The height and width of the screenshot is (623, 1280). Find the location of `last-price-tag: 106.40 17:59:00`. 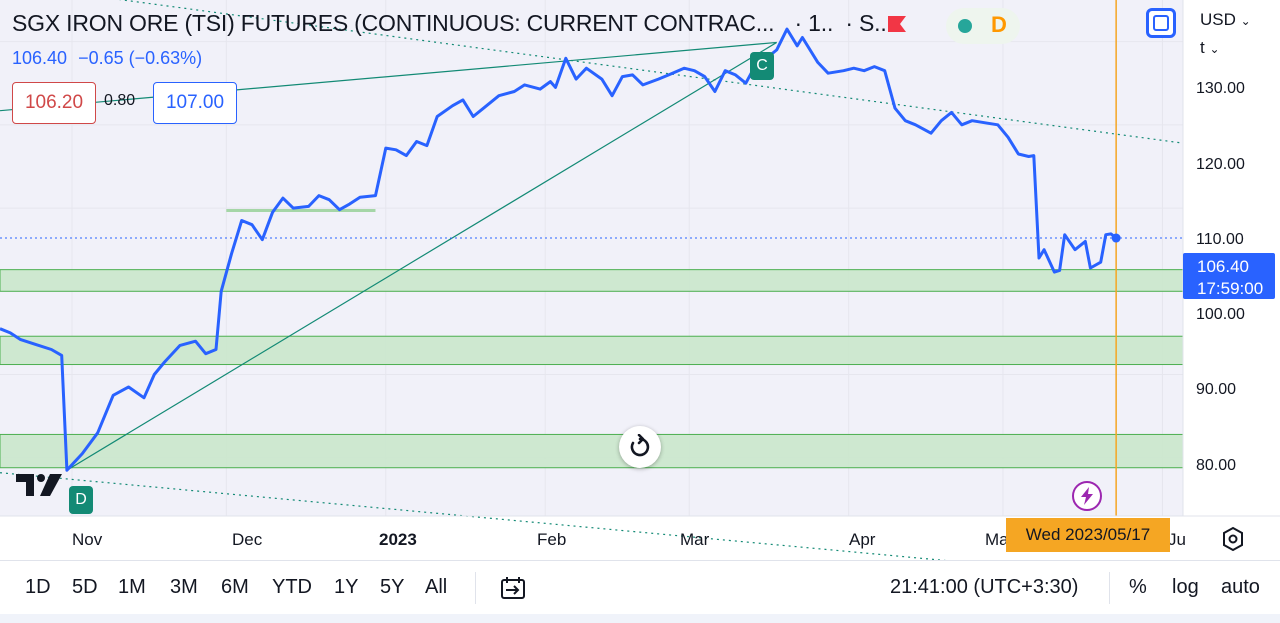

last-price-tag: 106.40 17:59:00 is located at coordinates (1229, 276).